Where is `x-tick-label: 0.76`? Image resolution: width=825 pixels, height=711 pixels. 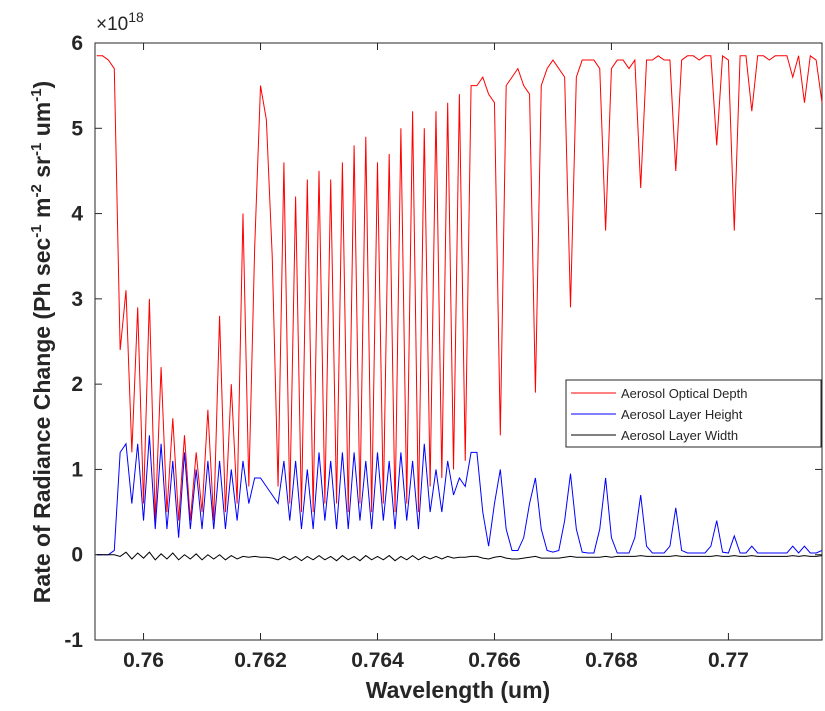
x-tick-label: 0.76 is located at coordinates (143, 660).